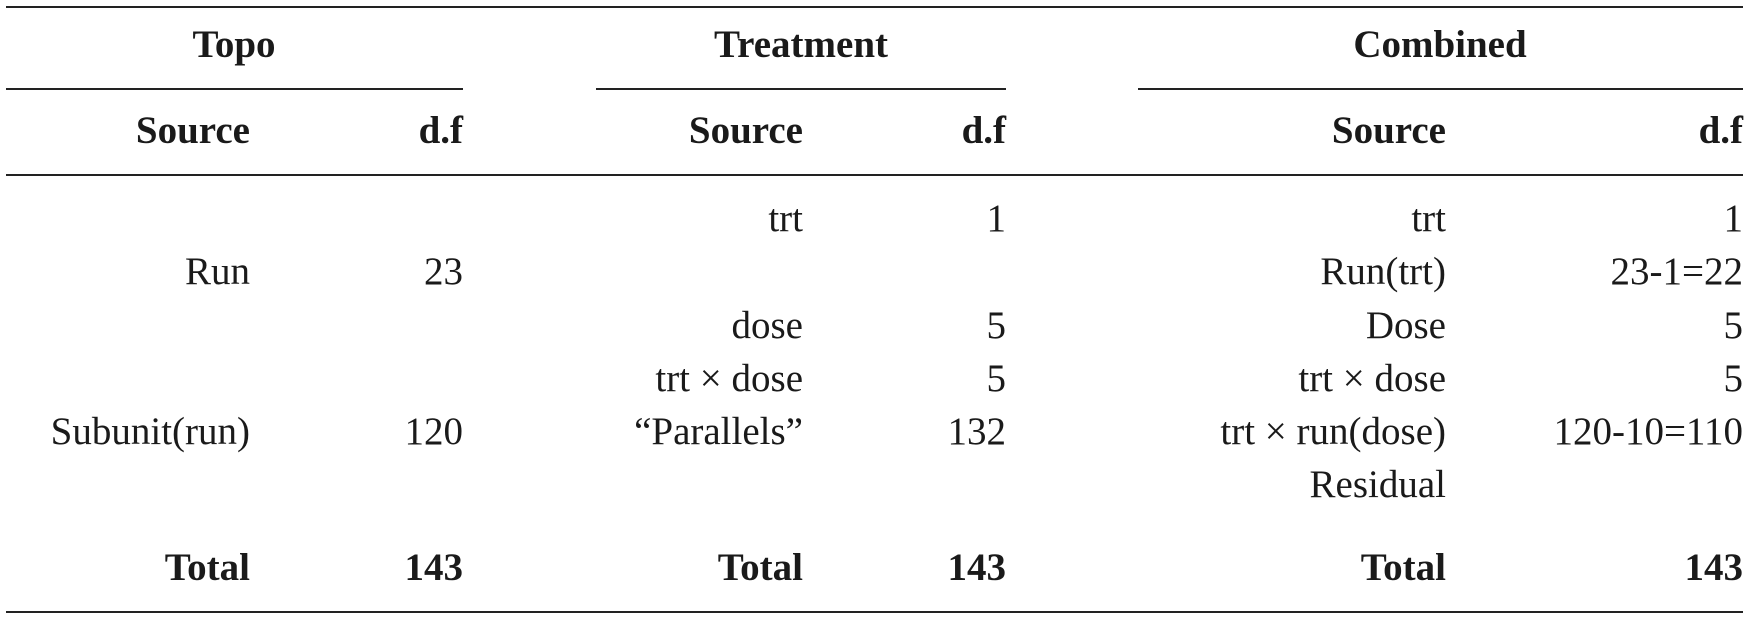  What do you see at coordinates (729, 378) in the screenshot?
I see `treatment-source-cell: trt × dose` at bounding box center [729, 378].